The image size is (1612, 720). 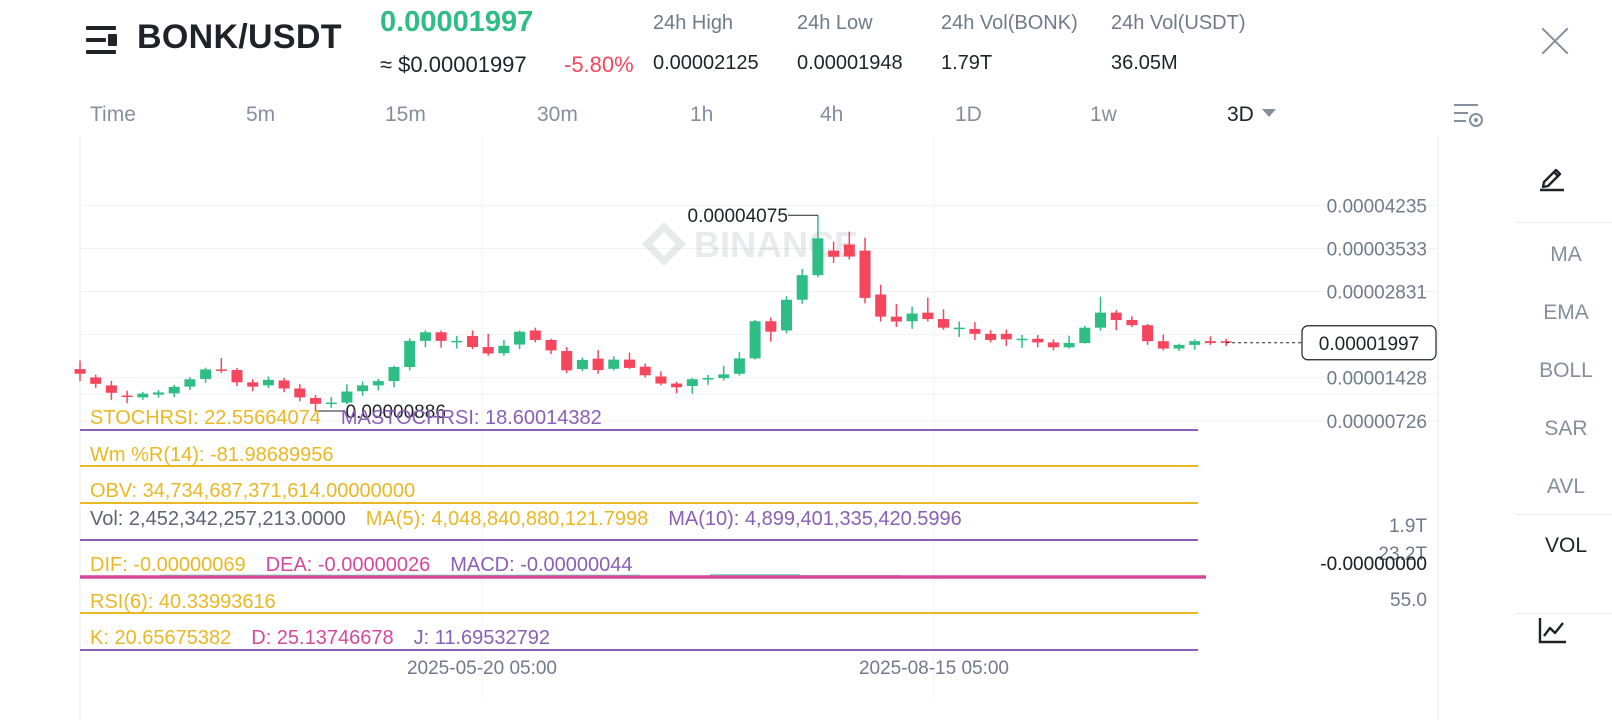 What do you see at coordinates (706, 43) in the screenshot?
I see `stat-24h-high: 24h High 0.00002125` at bounding box center [706, 43].